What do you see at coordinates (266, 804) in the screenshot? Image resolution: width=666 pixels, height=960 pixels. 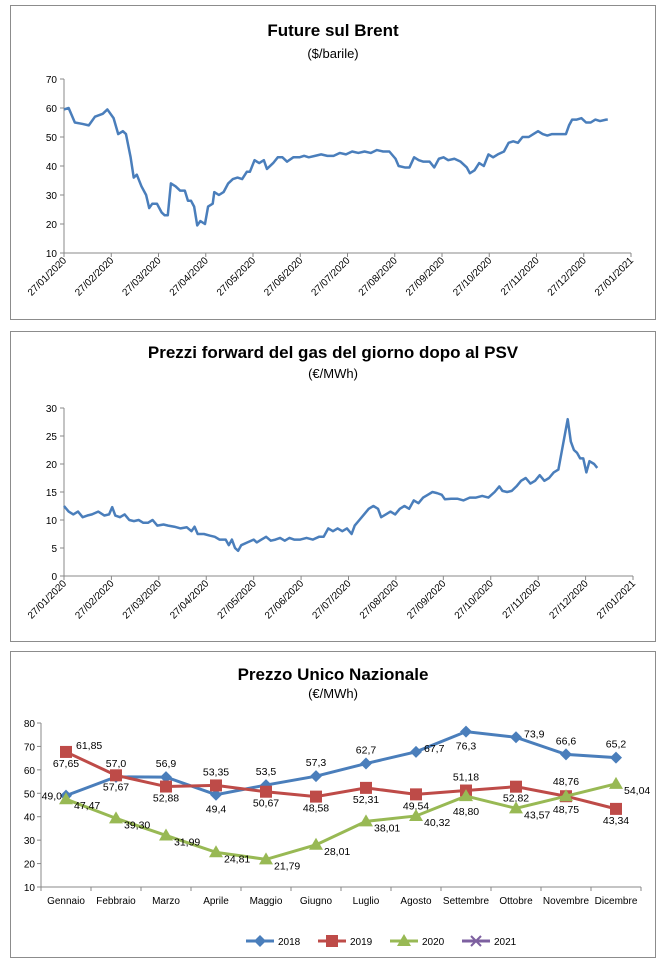 I see `data-label: 50,67` at bounding box center [266, 804].